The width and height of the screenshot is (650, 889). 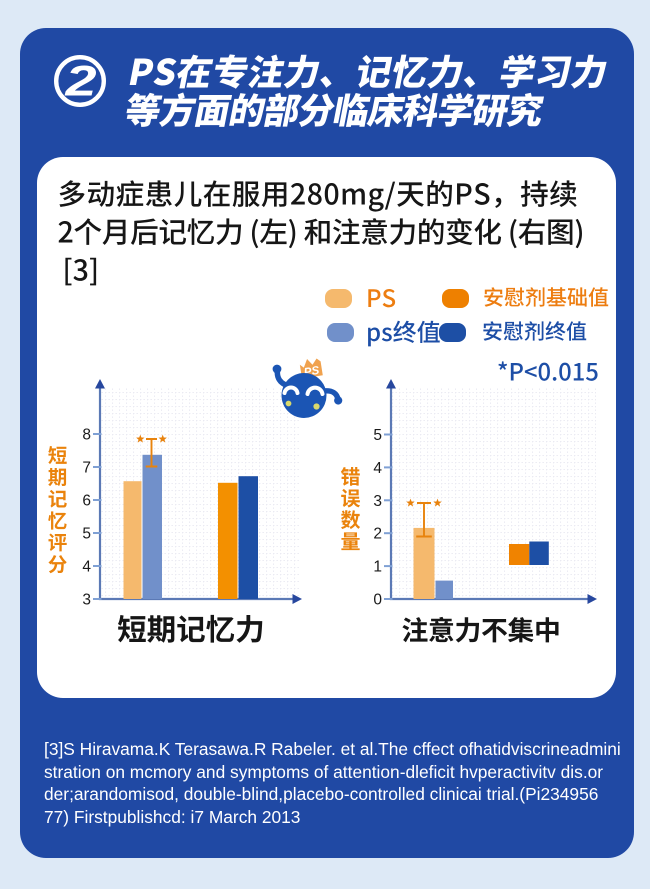 I want to click on svg-text: 8, so click(x=86, y=435).